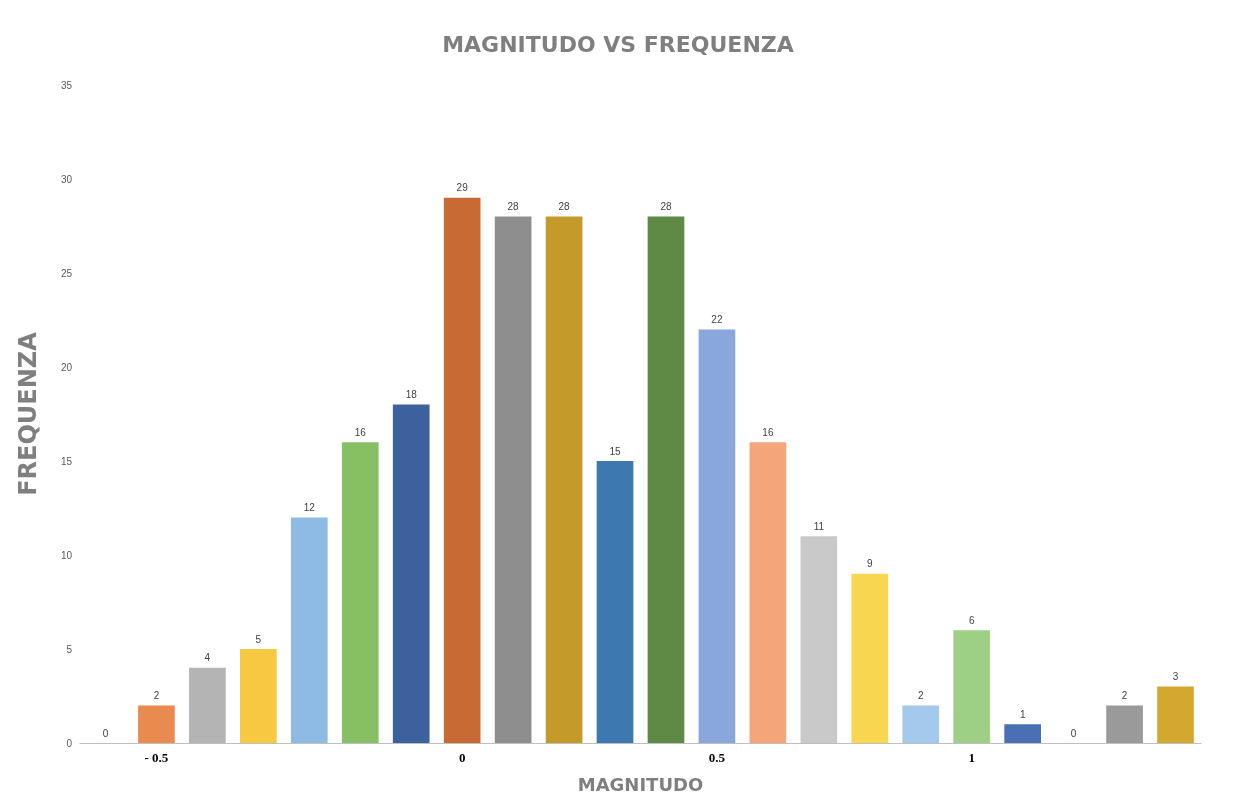  I want to click on data-label: 18, so click(411, 395).